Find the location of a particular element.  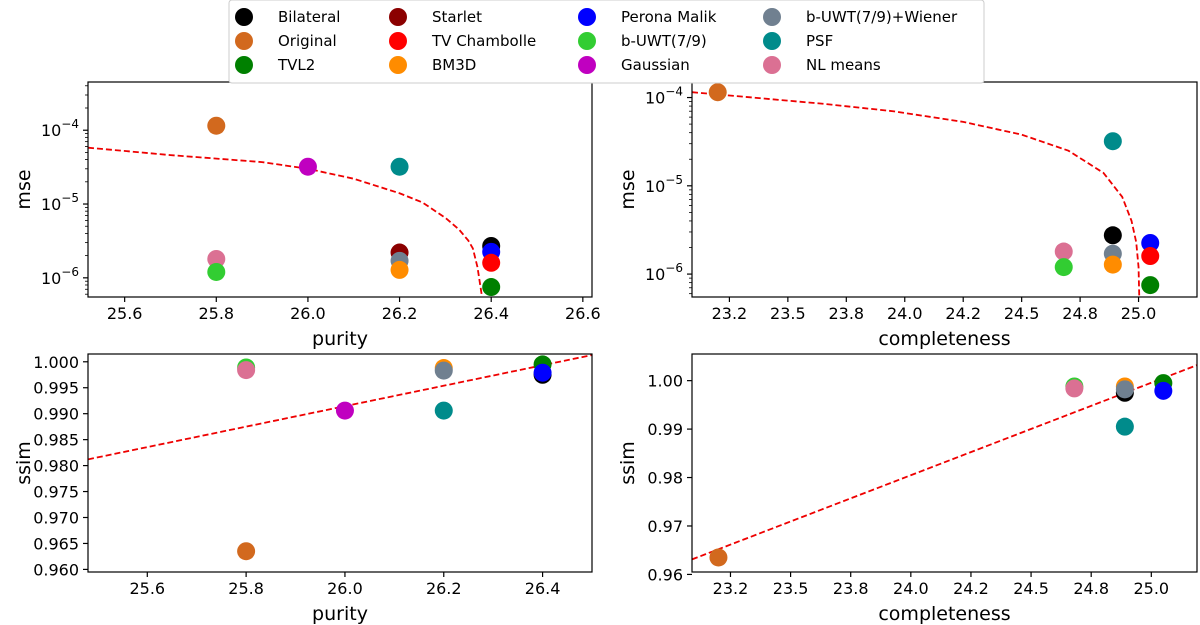

legend-item: Bilateral is located at coordinates (287, 17).